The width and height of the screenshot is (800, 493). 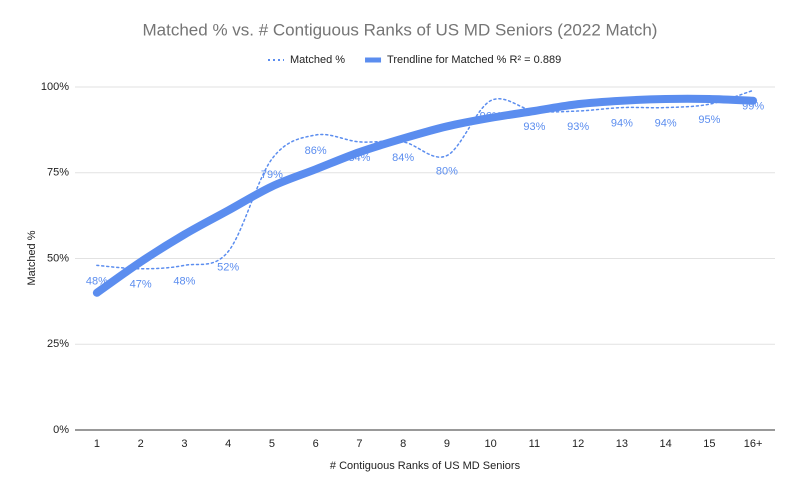 What do you see at coordinates (709, 120) in the screenshot?
I see `data-label: 95%` at bounding box center [709, 120].